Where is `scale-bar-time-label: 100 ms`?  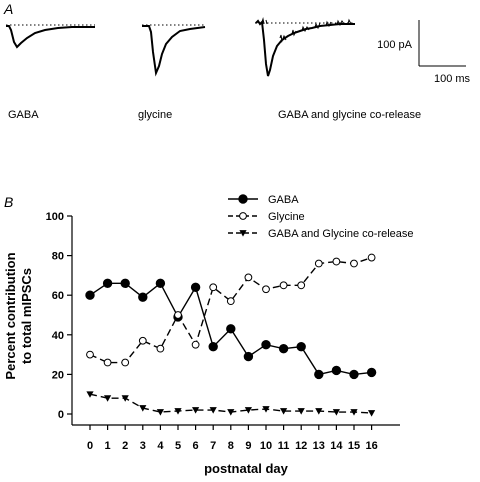 scale-bar-time-label: 100 ms is located at coordinates (452, 79).